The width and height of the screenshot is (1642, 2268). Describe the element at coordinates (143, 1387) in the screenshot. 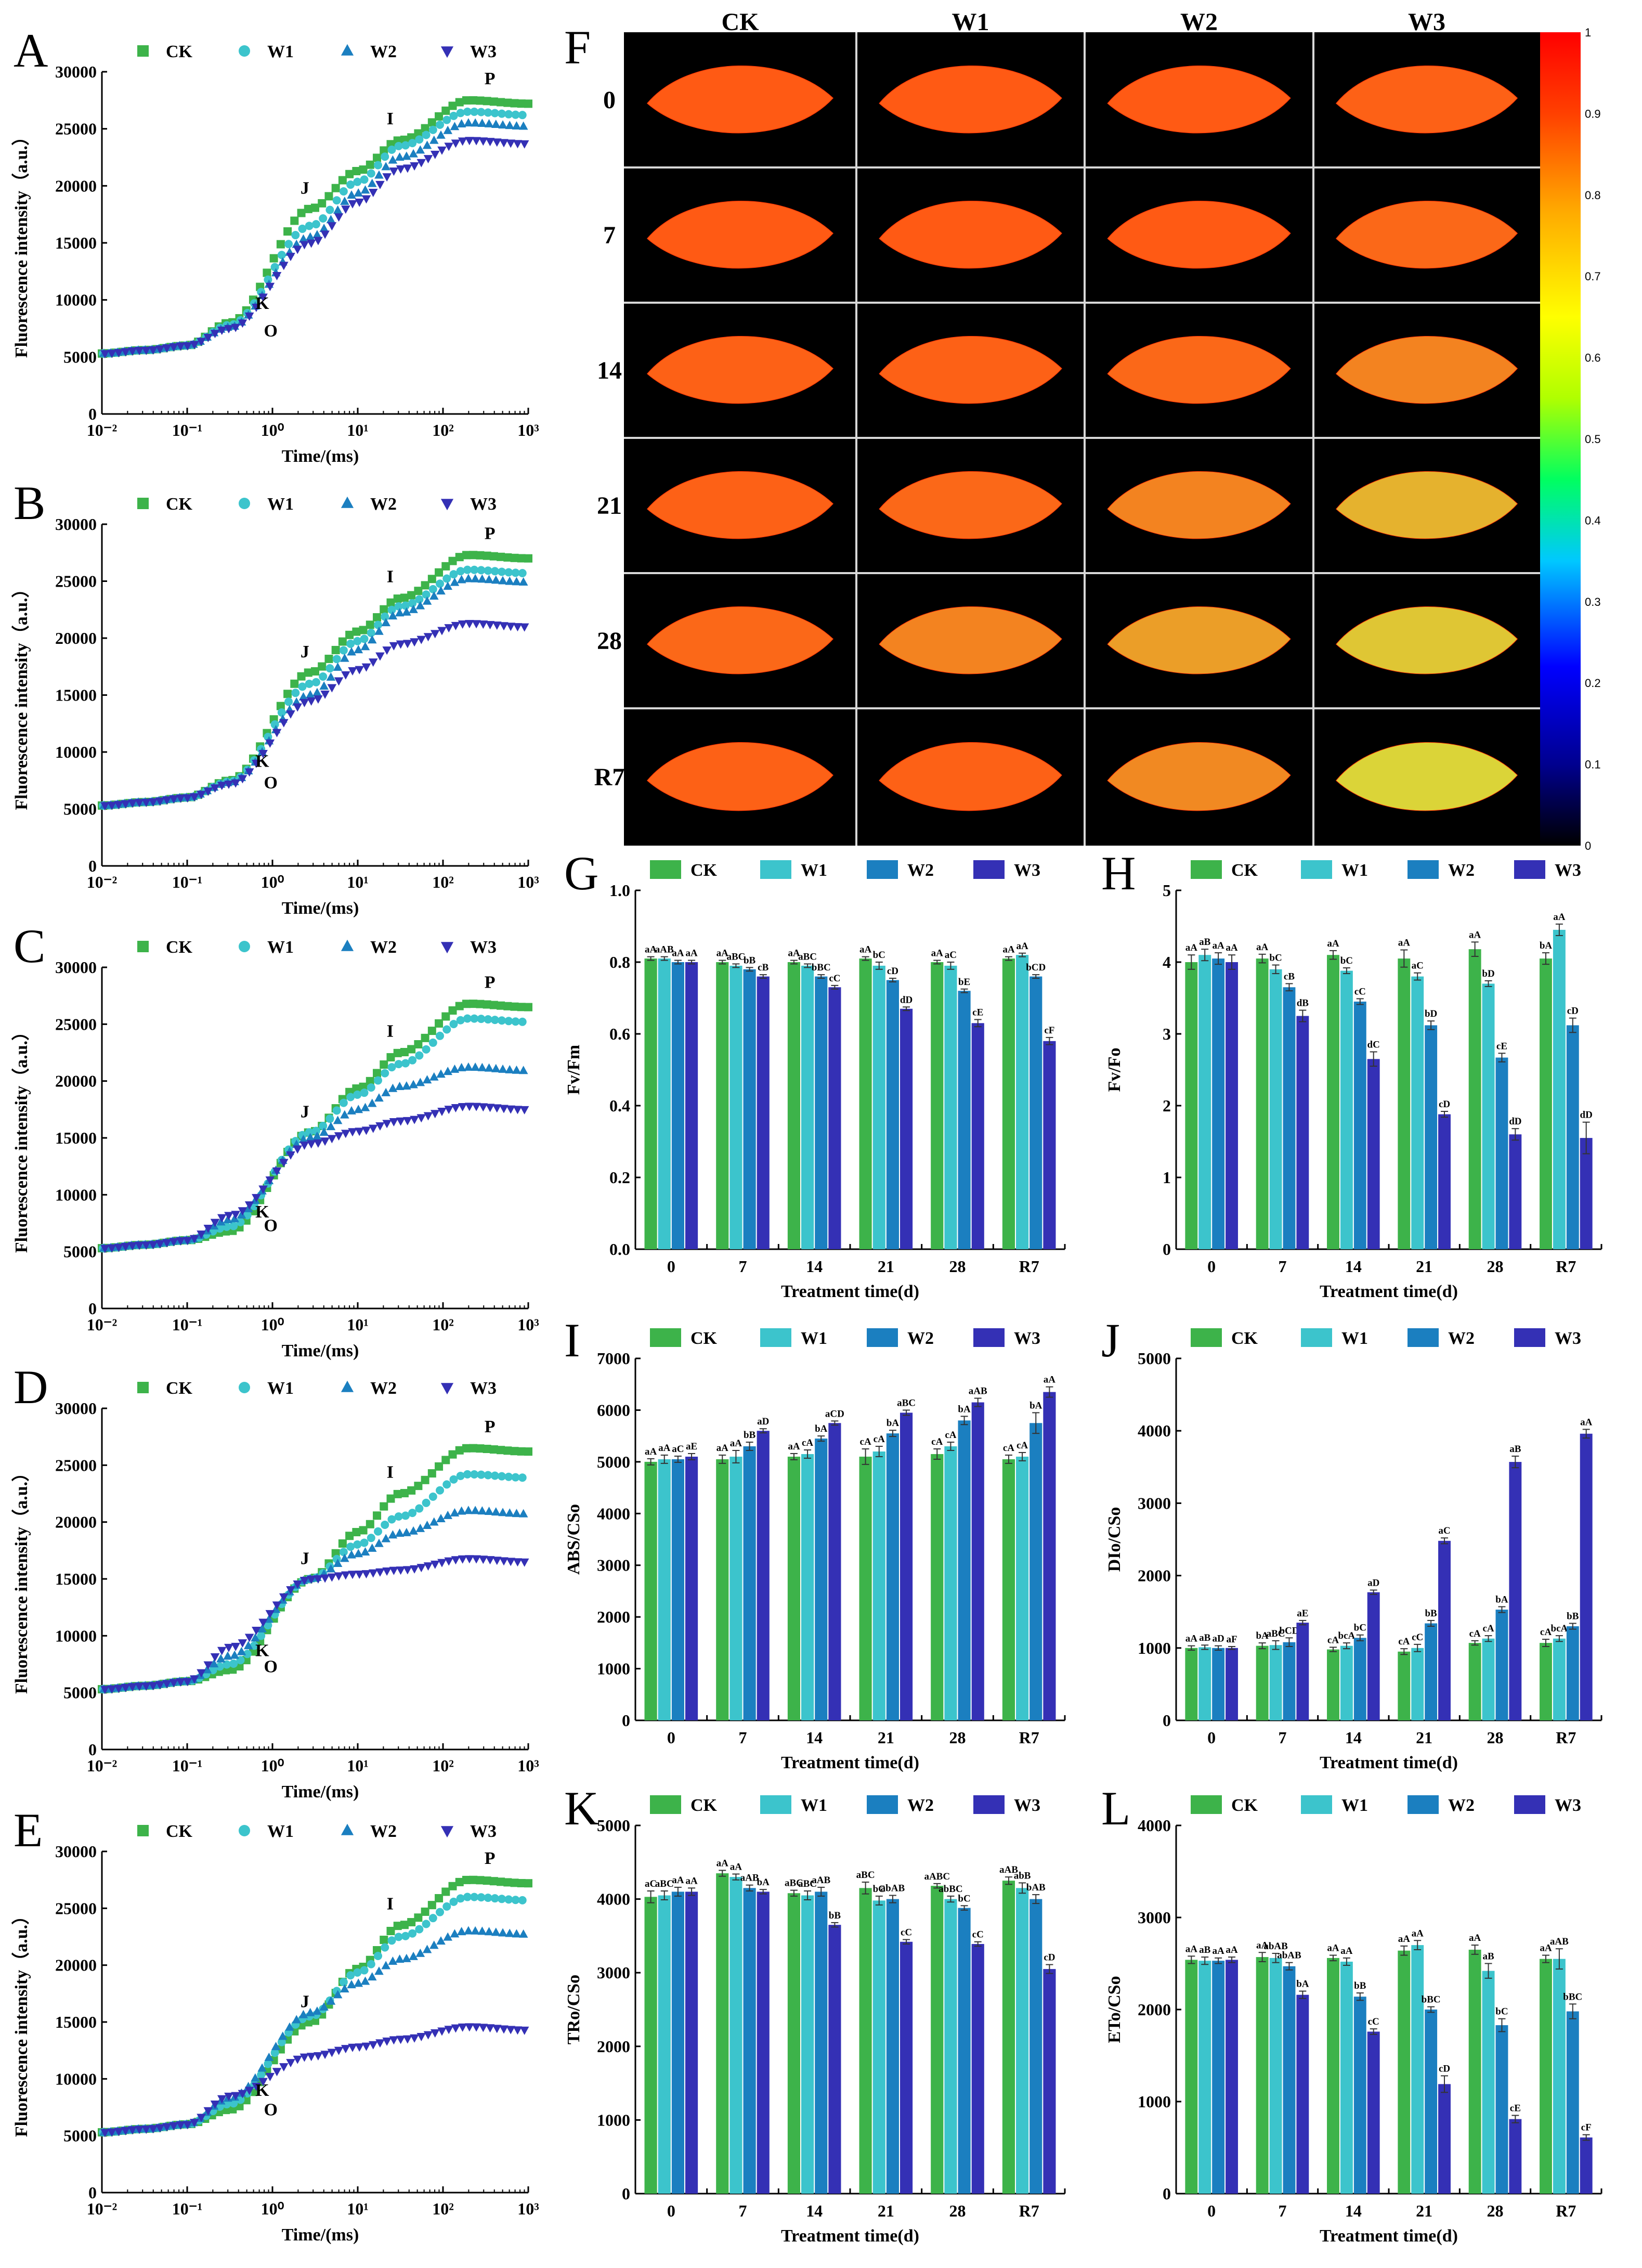

I see `legend-marker-ck` at that location.